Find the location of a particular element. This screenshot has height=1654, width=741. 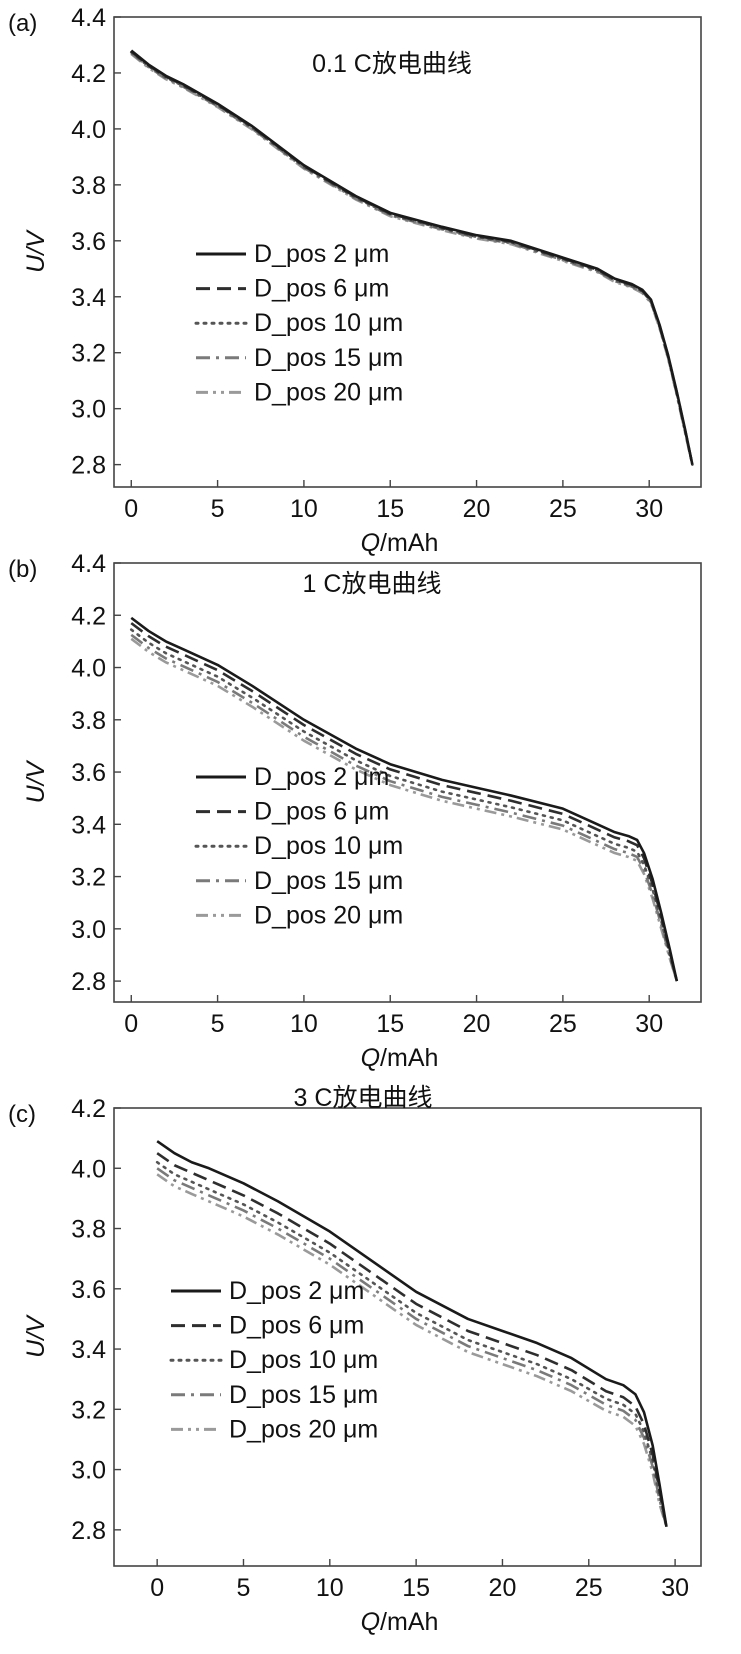

panel-label: (a) is located at coordinates (22, 23).